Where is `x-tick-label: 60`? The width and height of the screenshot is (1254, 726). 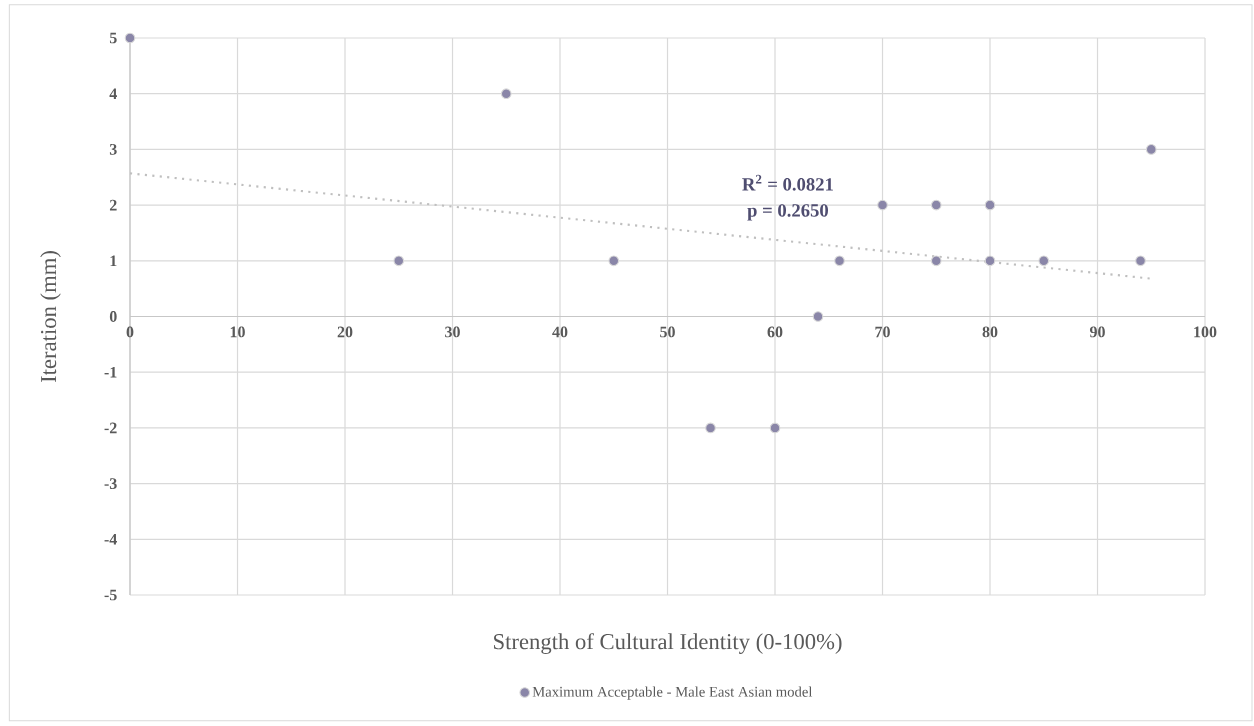 x-tick-label: 60 is located at coordinates (775, 332).